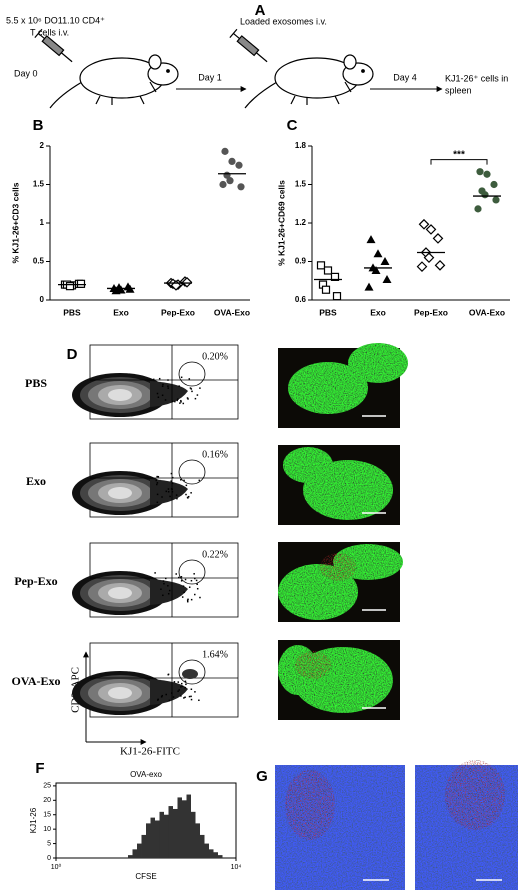  I want to click on panel-label: B, so click(38, 125).